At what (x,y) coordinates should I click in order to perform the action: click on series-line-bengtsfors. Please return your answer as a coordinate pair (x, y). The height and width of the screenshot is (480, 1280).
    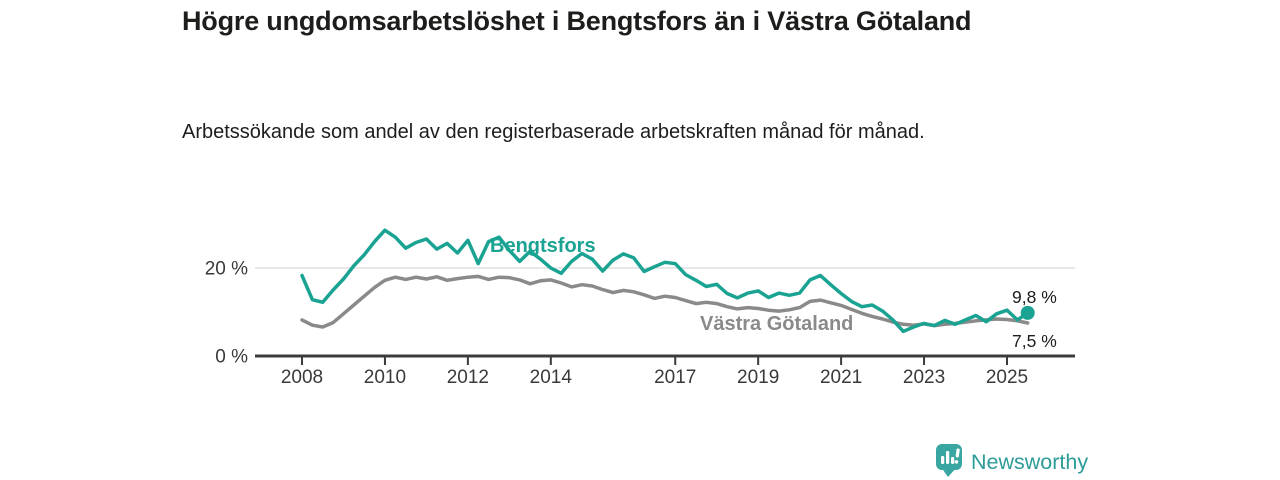
    Looking at the image, I should click on (665, 281).